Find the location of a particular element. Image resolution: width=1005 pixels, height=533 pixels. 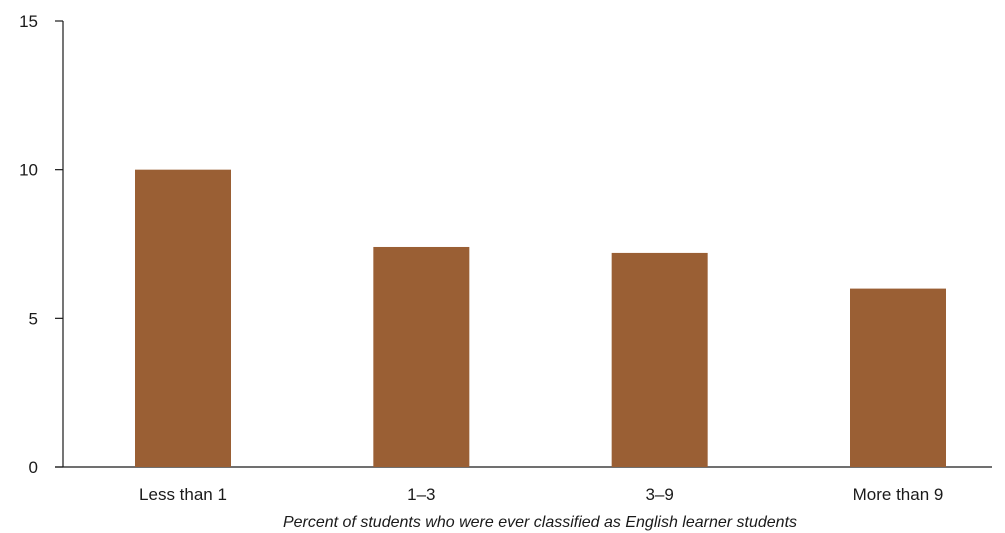

y-tick-label: 10 is located at coordinates (28, 170).